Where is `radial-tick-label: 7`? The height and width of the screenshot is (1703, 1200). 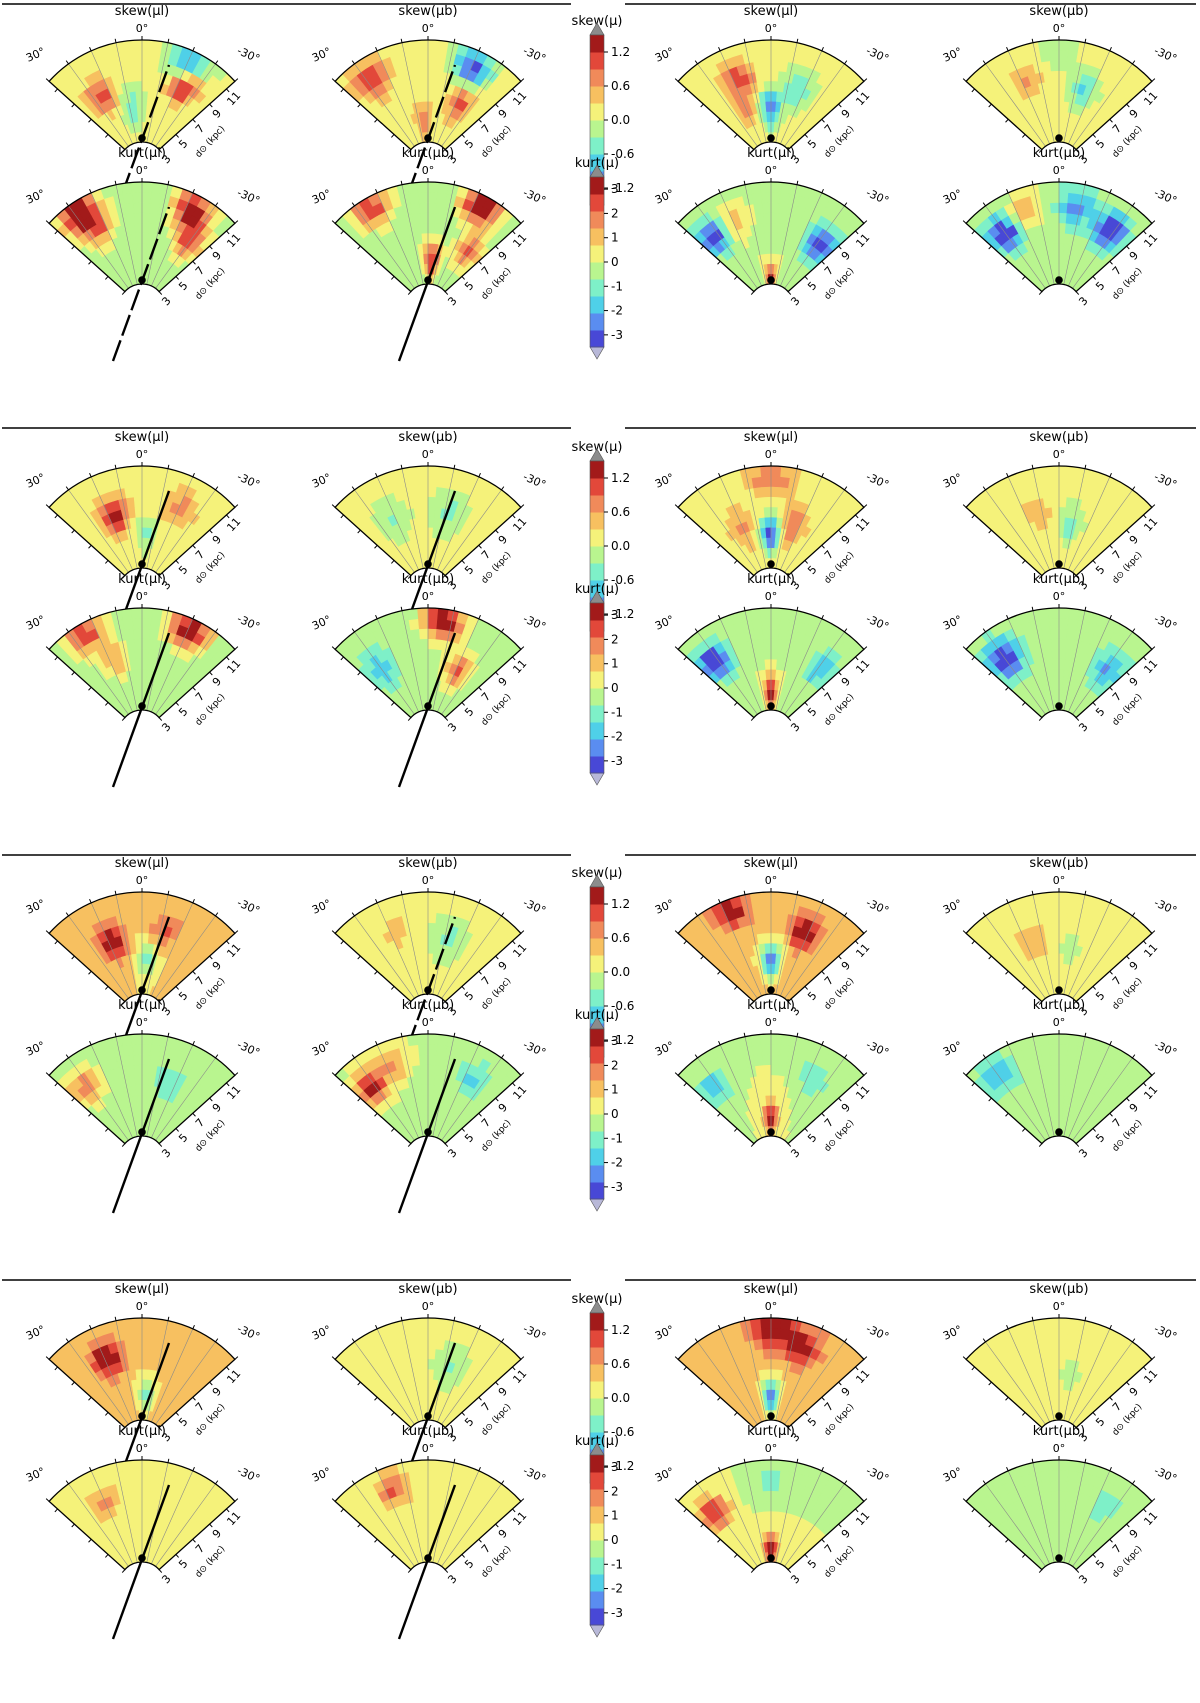 radial-tick-label: 7 is located at coordinates (486, 129).